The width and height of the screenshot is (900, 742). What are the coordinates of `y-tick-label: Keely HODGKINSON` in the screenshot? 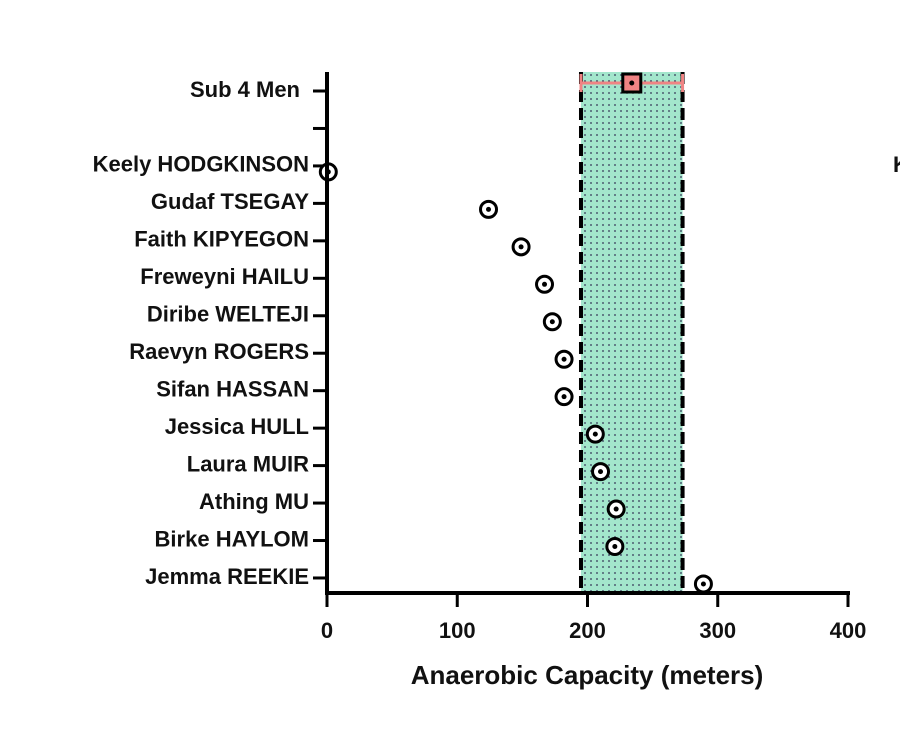 It's located at (201, 164).